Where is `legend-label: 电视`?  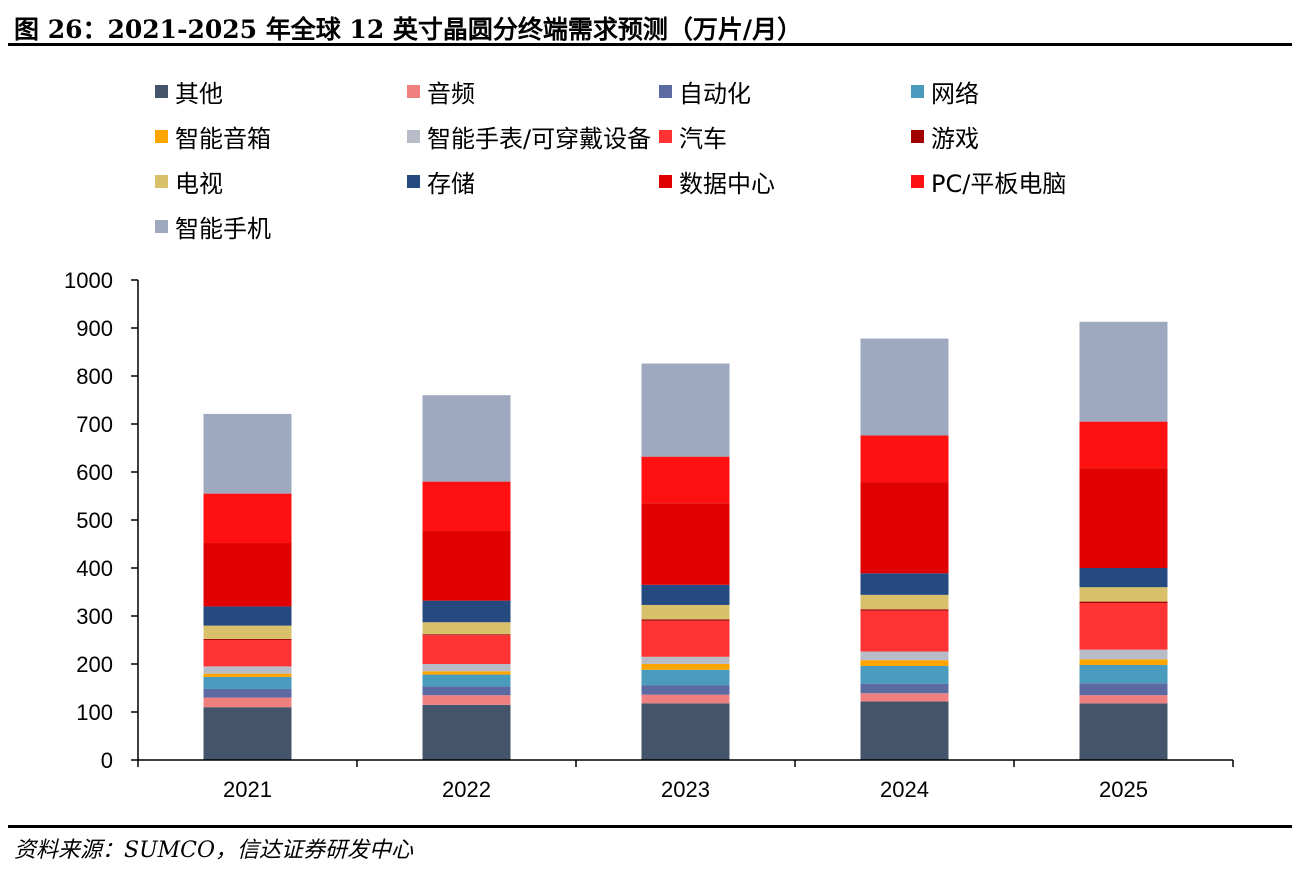 legend-label: 电视 is located at coordinates (199, 184).